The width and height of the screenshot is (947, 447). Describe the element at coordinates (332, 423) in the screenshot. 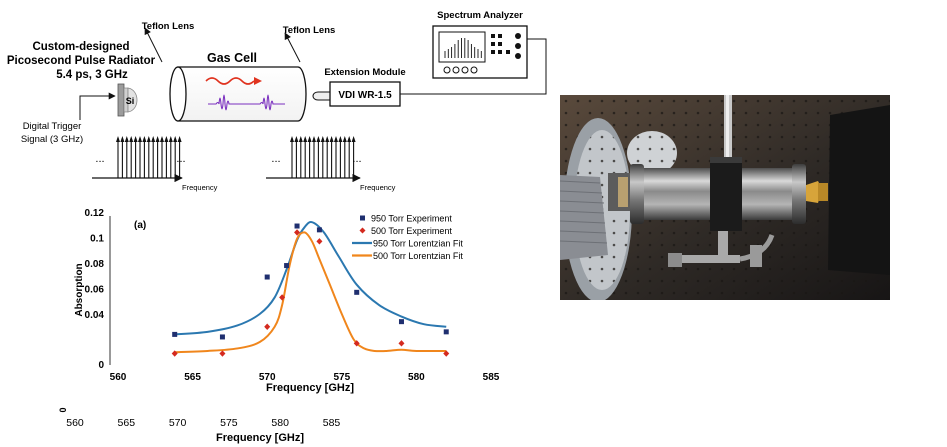

I see `ghost-tick-label: 585` at that location.